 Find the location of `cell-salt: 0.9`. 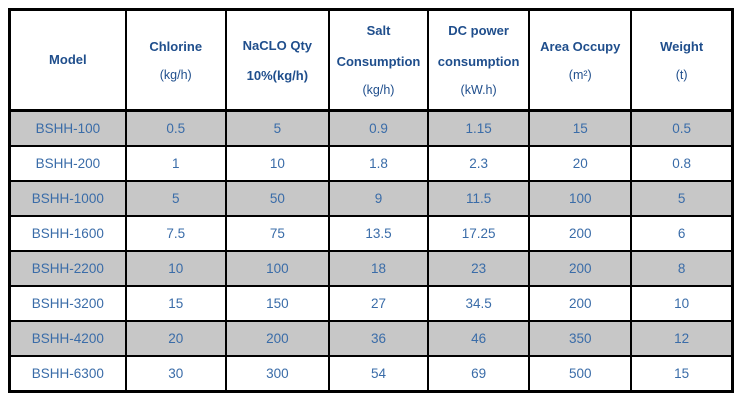

cell-salt: 0.9 is located at coordinates (378, 128).